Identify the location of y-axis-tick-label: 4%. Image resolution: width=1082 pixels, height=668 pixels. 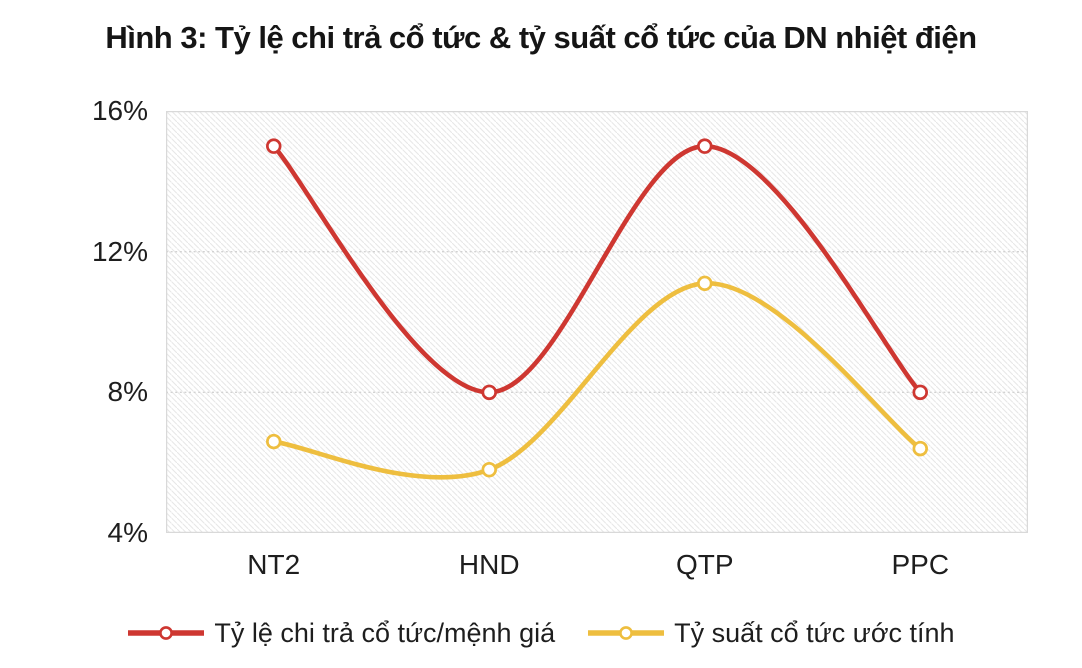
(127, 532).